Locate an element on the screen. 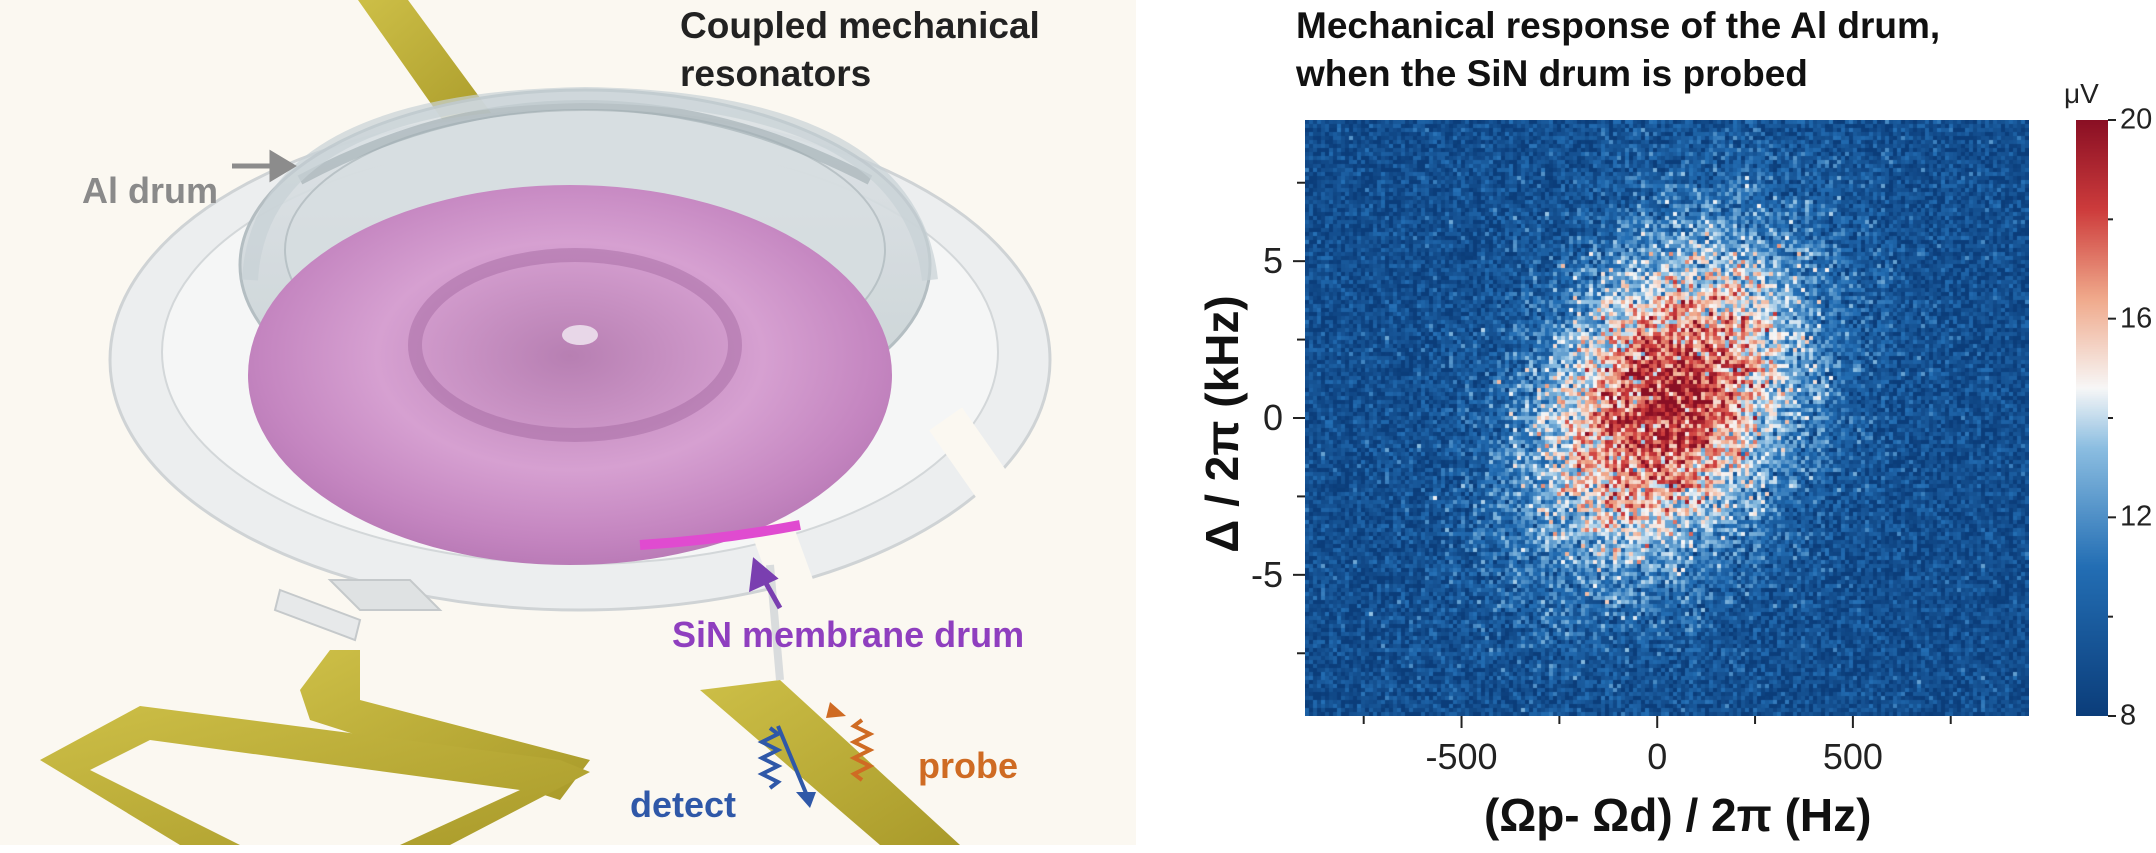 The height and width of the screenshot is (853, 2156). chart-title-line1: Mechanical response of the Al drum, is located at coordinates (1618, 25).